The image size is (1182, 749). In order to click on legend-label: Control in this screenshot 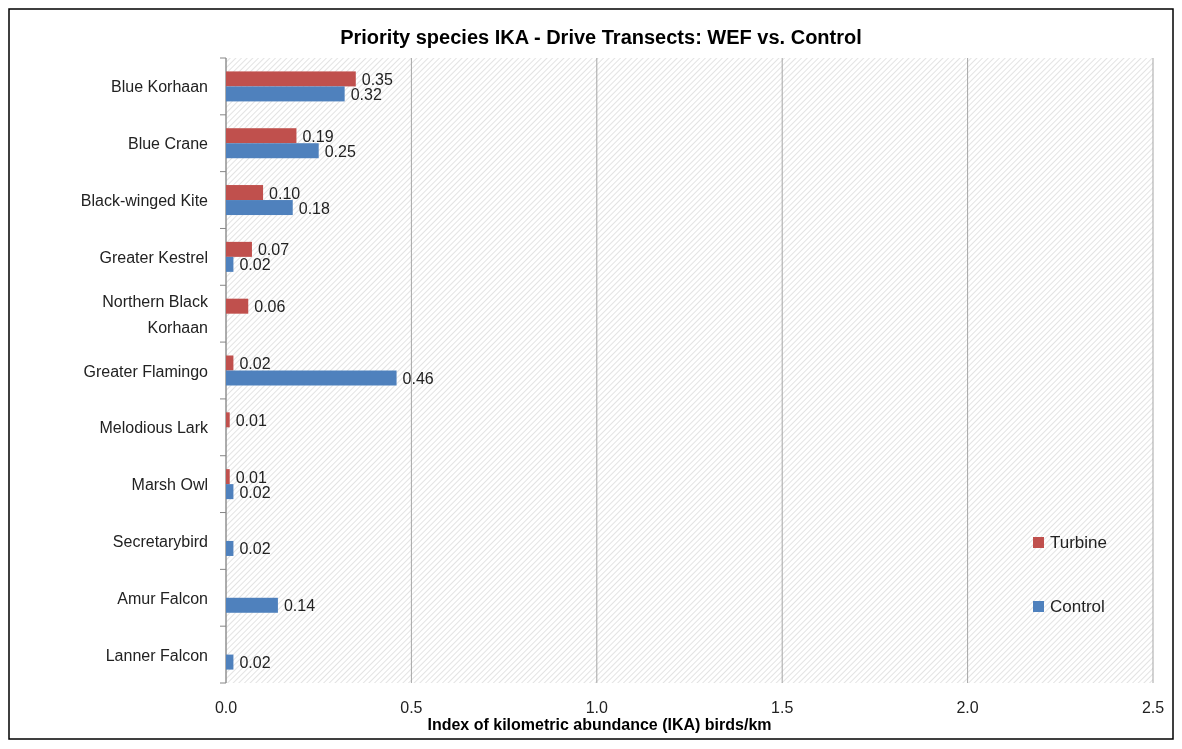, I will do `click(1077, 606)`.